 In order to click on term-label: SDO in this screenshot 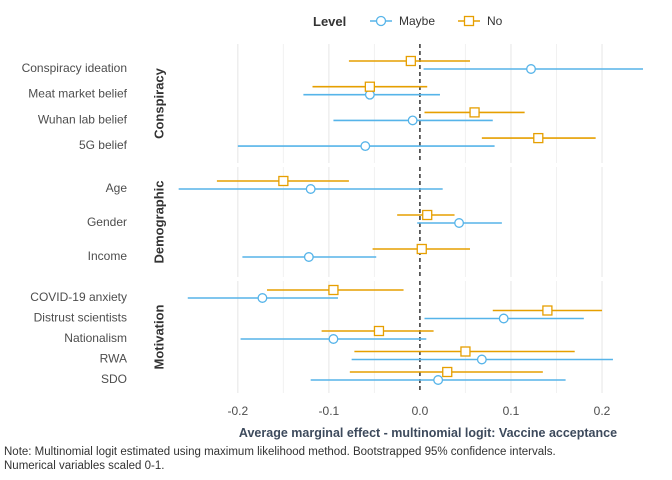, I will do `click(114, 379)`.